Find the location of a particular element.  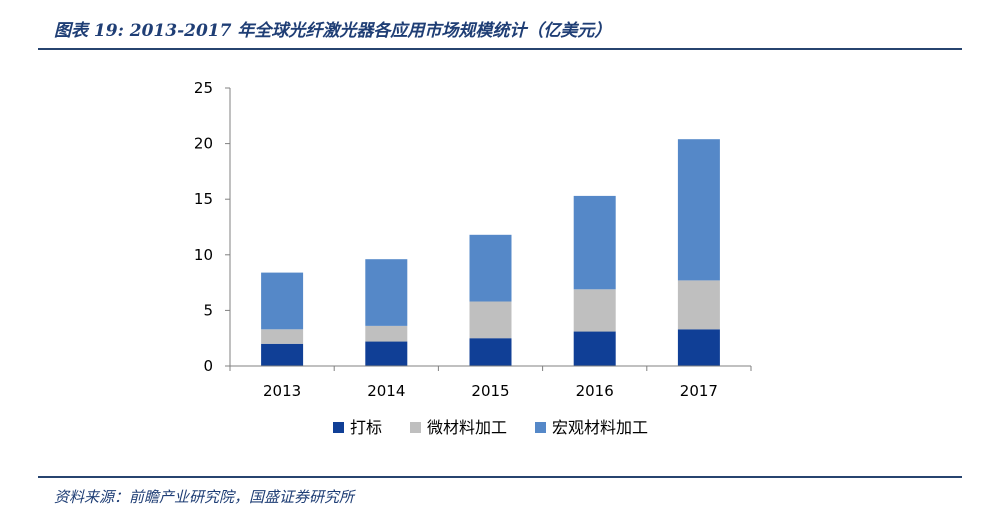

x-tick-label: 2016 is located at coordinates (595, 391).